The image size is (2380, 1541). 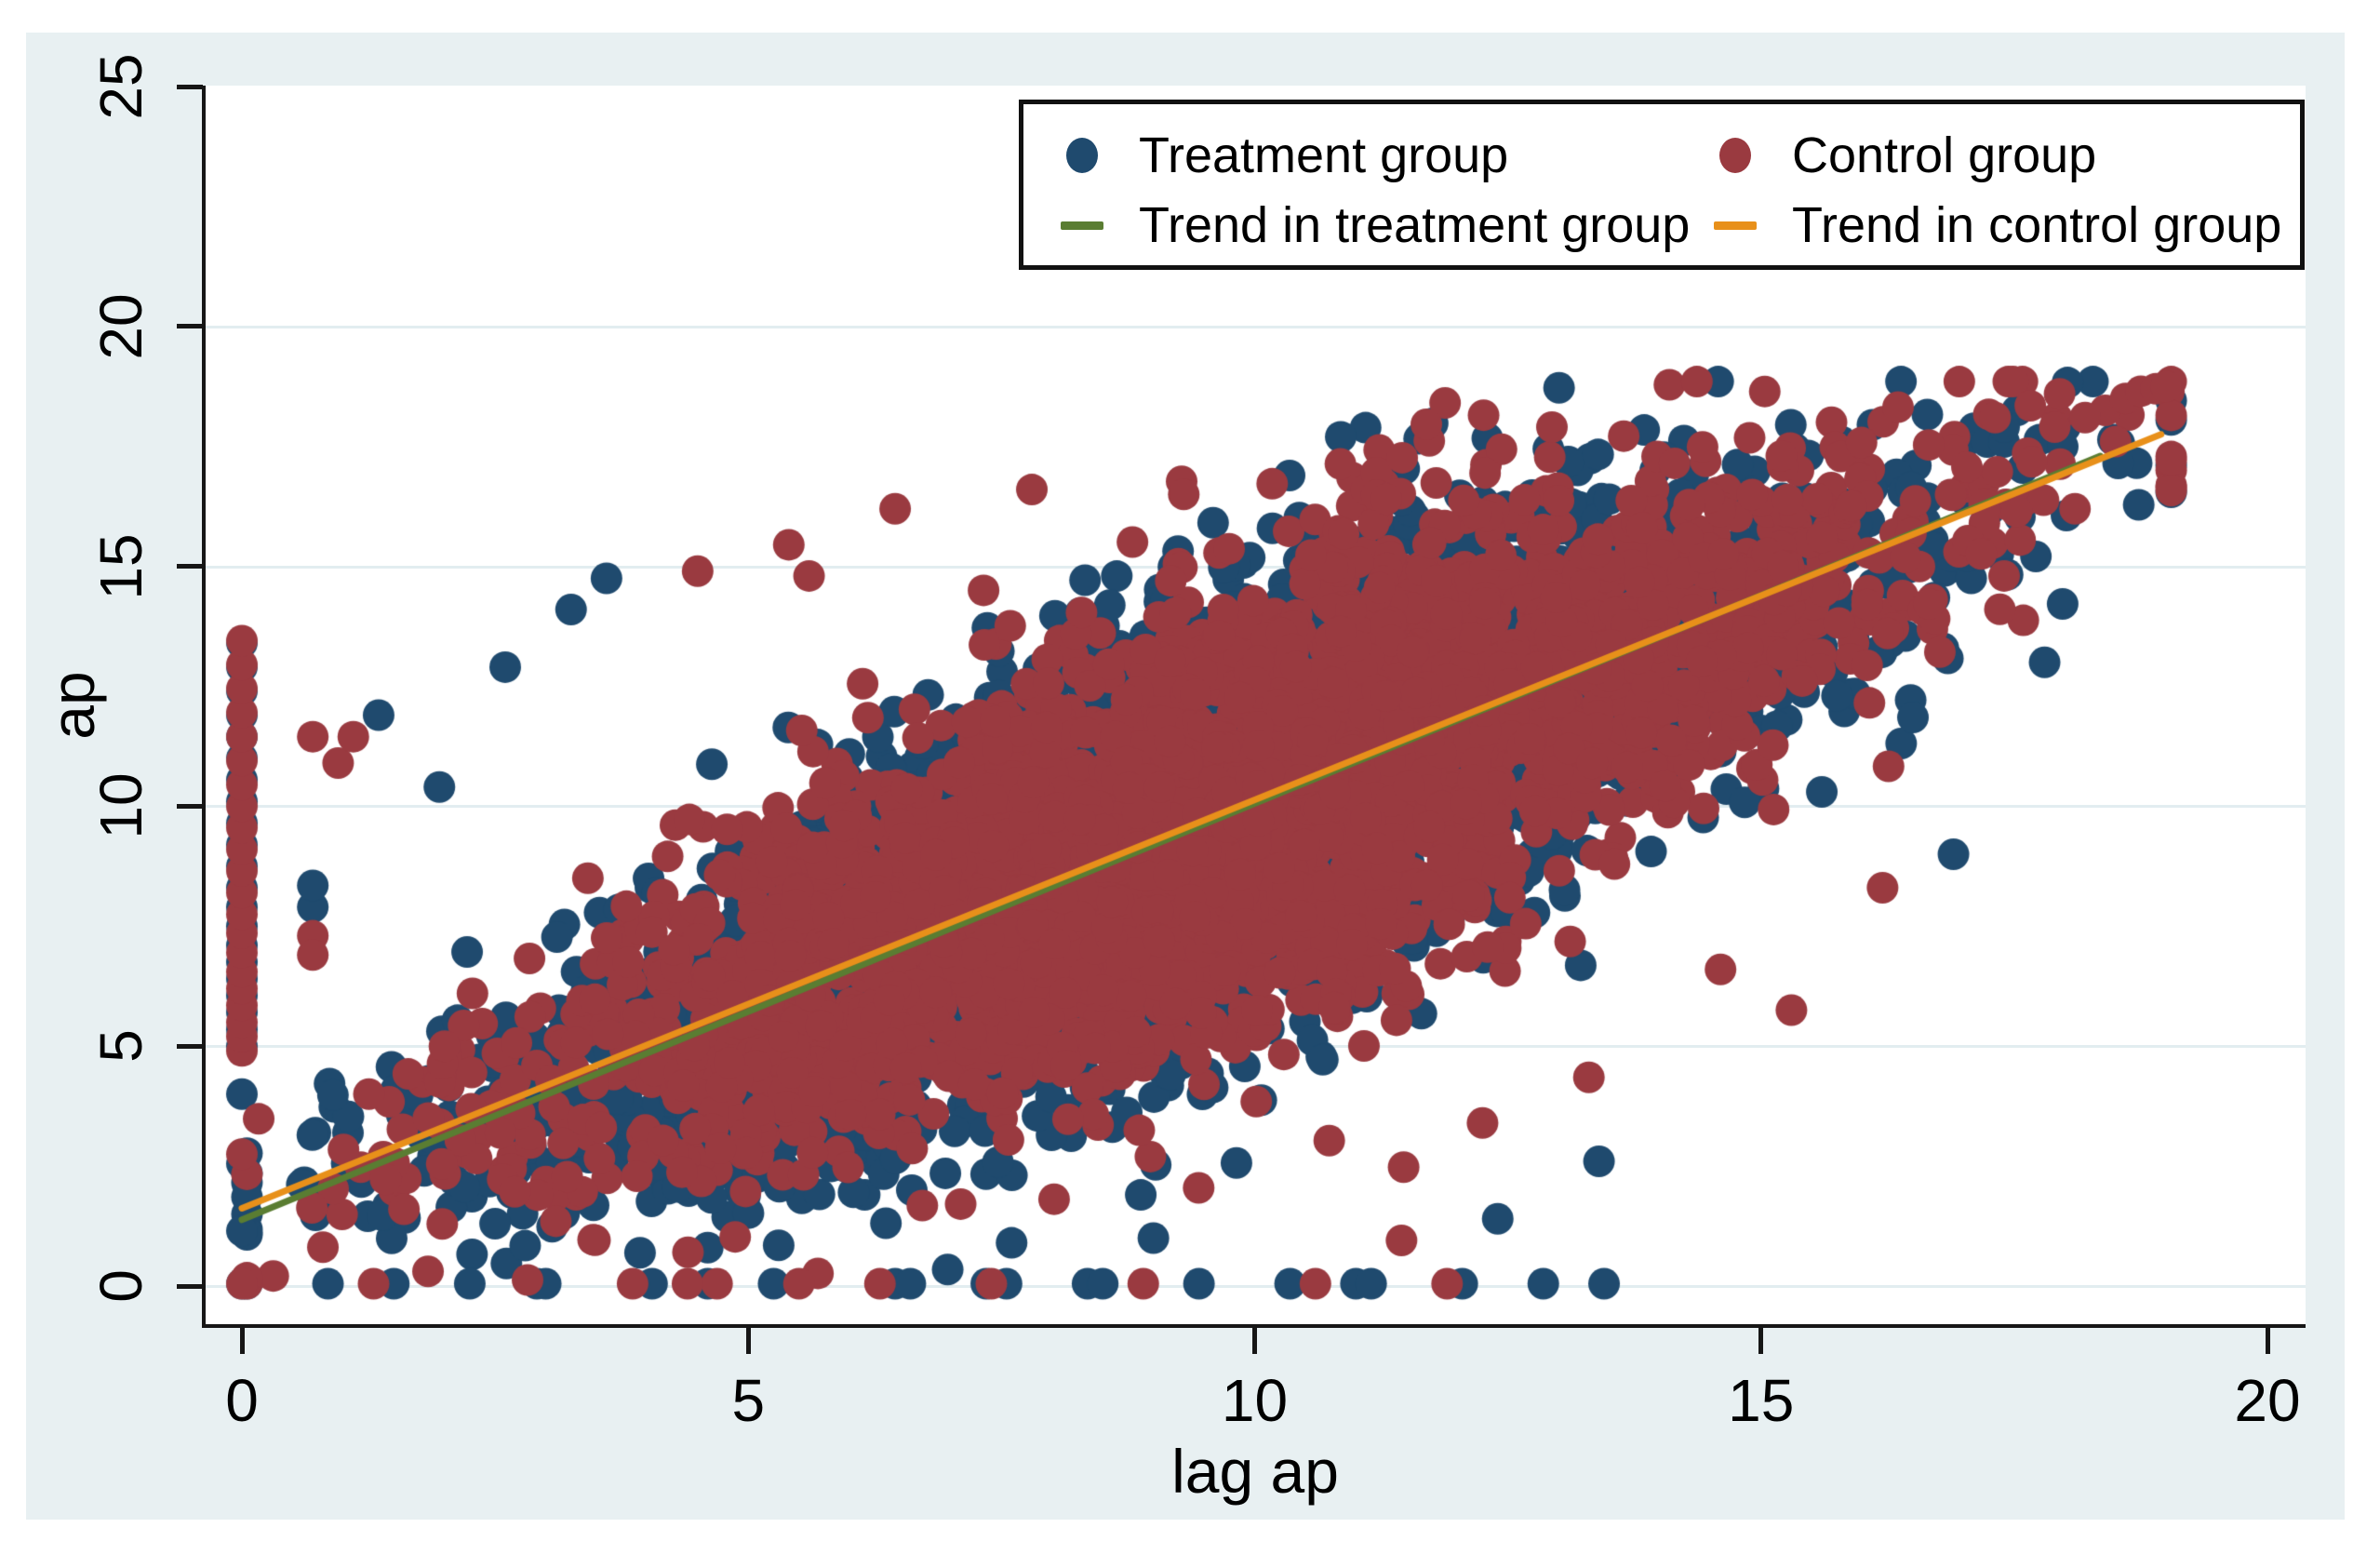 I want to click on legend-entry-trend-treatment: Trend in treatment group, so click(x=1374, y=225).